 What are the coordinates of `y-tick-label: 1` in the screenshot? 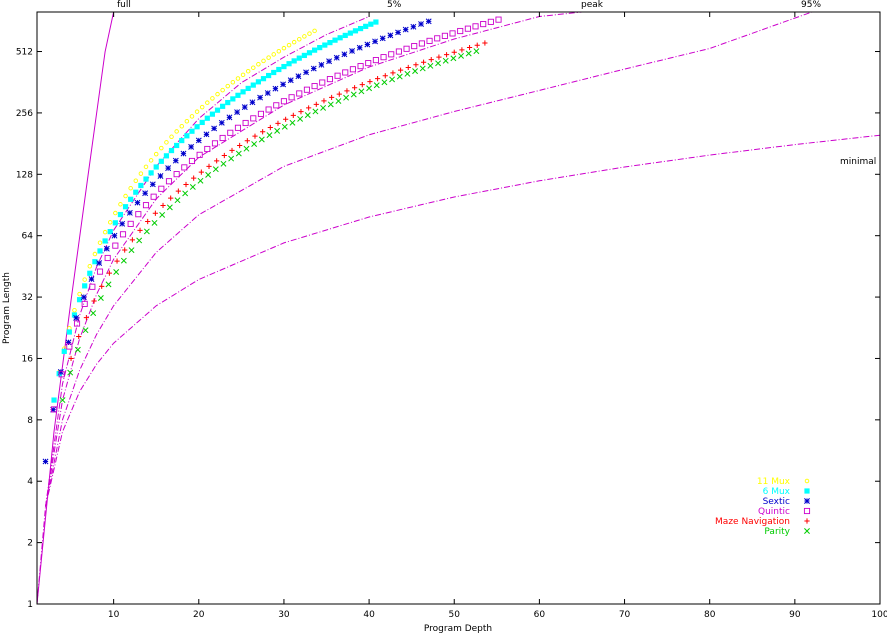 It's located at (30, 605).